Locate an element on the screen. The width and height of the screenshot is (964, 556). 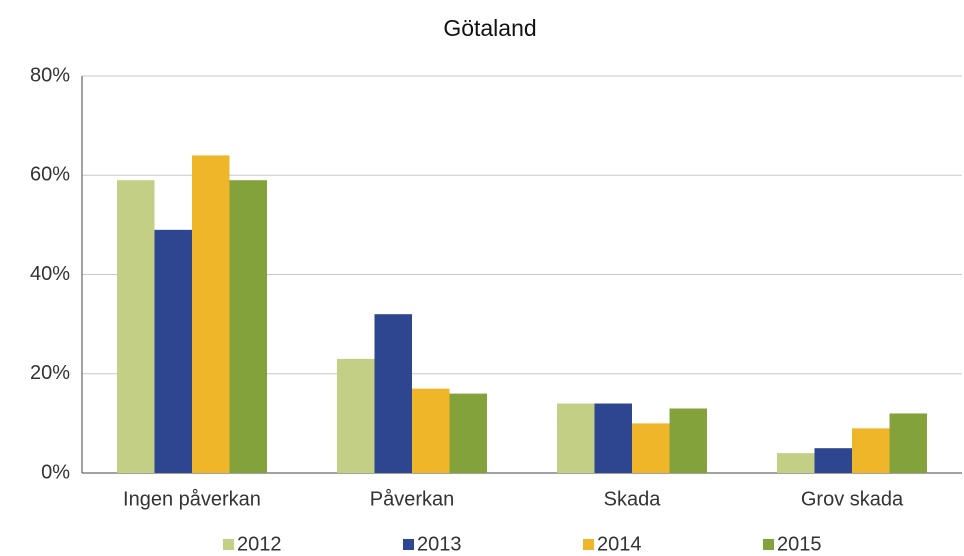
x-tick-label: Grov skada is located at coordinates (852, 499).